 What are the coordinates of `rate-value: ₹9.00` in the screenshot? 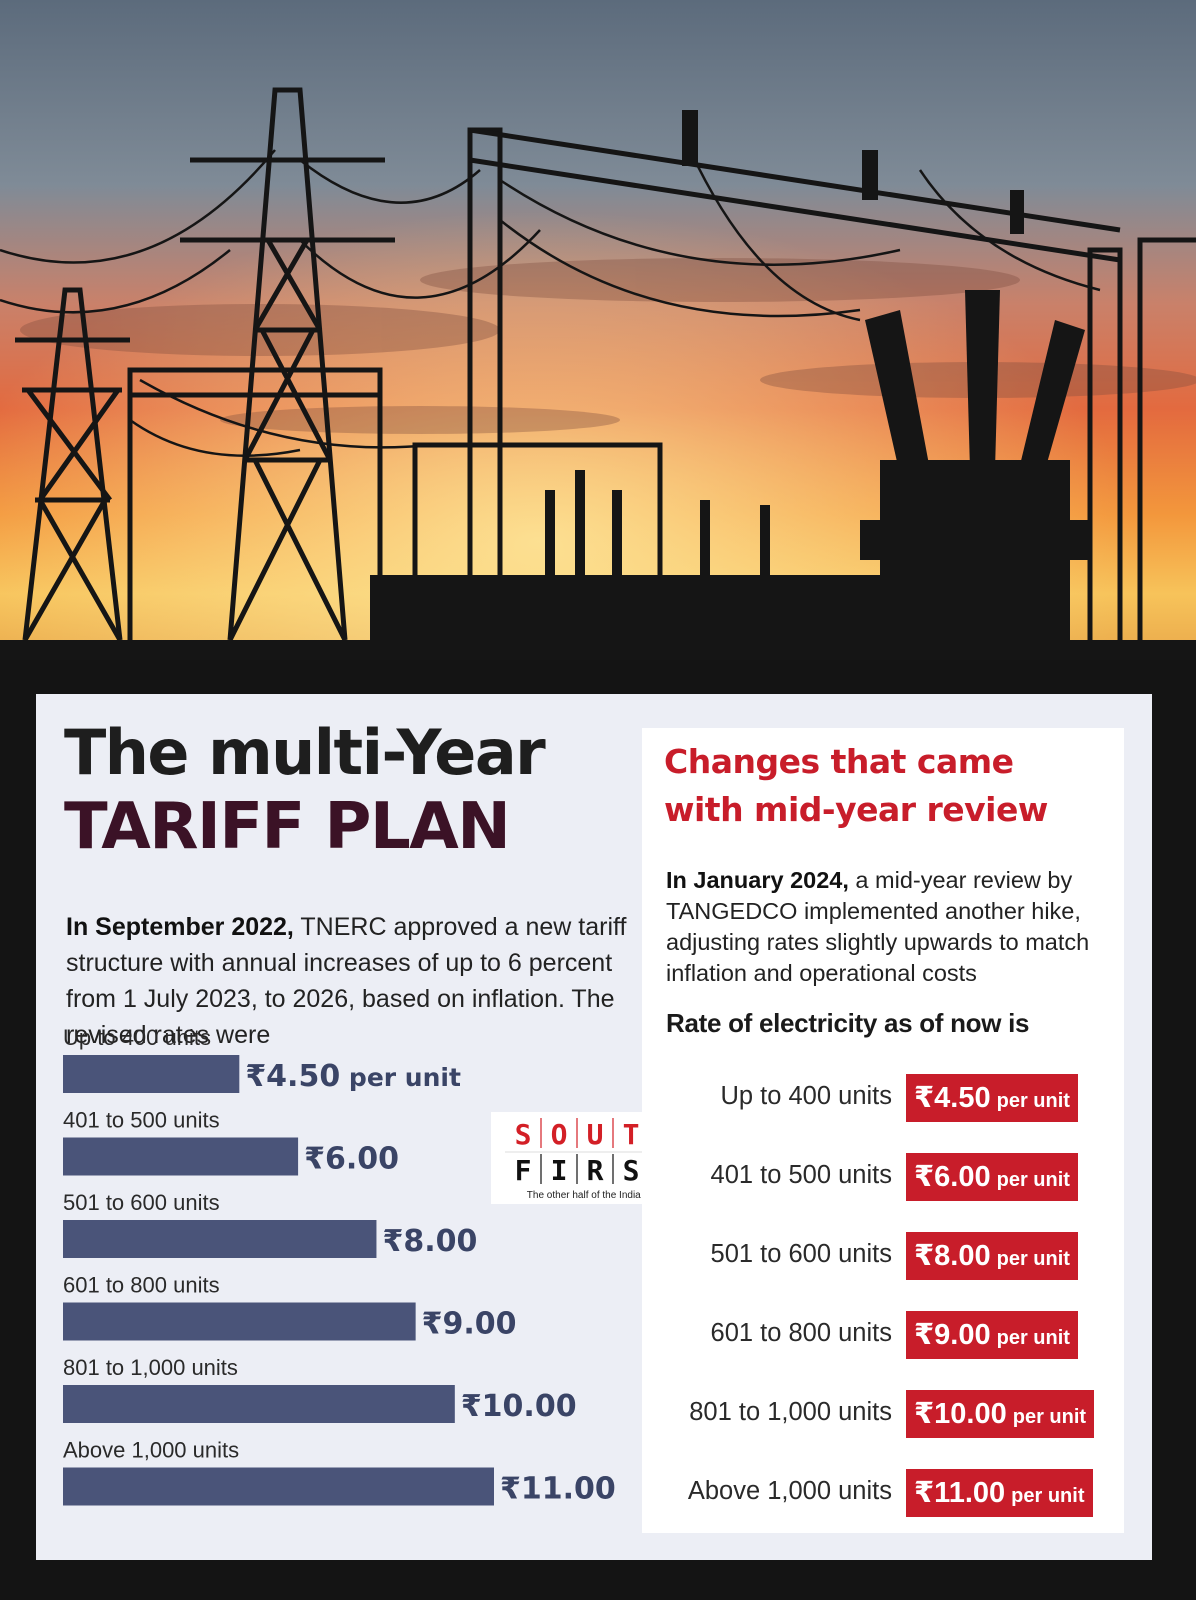 It's located at (952, 1335).